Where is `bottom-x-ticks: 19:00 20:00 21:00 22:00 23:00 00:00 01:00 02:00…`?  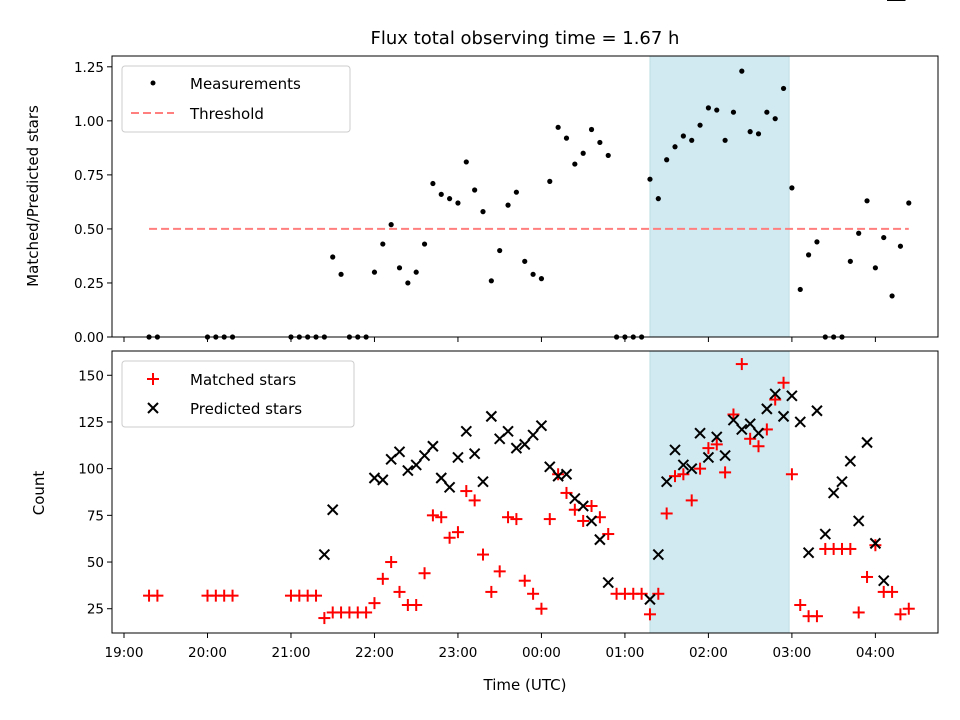 bottom-x-ticks: 19:00 20:00 21:00 22:00 23:00 00:00 01:00 02:00… is located at coordinates (500, 647).